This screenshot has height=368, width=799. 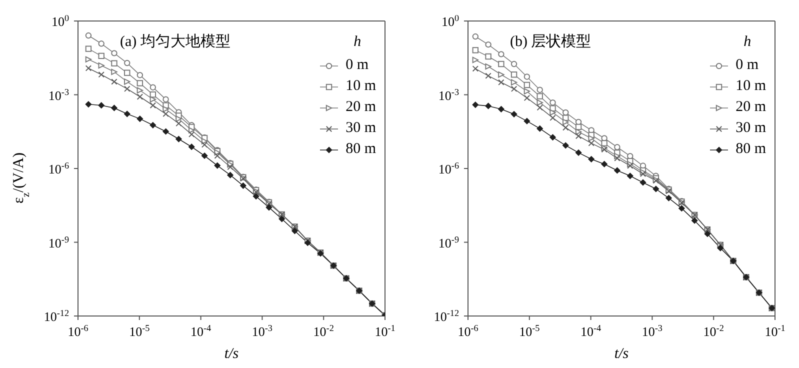 I want to click on text: (b) 层状模型, so click(x=551, y=41).